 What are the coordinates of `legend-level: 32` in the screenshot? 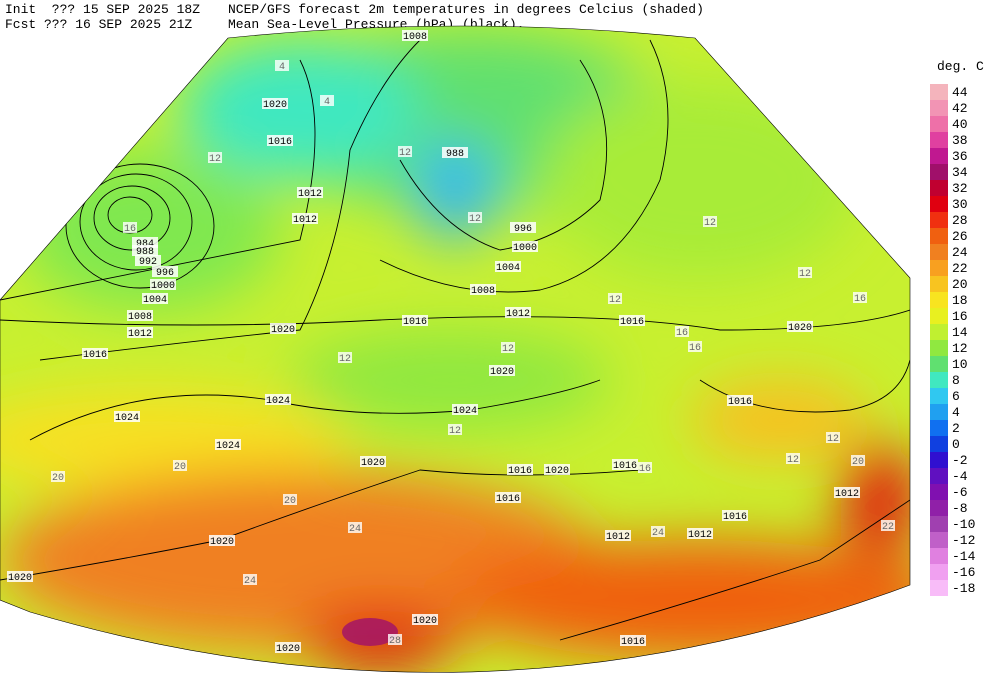 It's located at (960, 188).